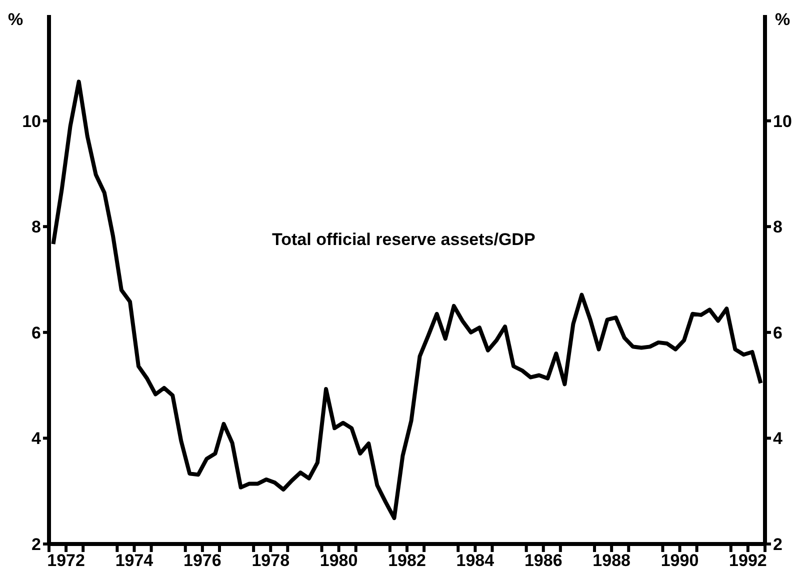  Describe the element at coordinates (36, 544) in the screenshot. I see `y-tick-label: 2` at that location.